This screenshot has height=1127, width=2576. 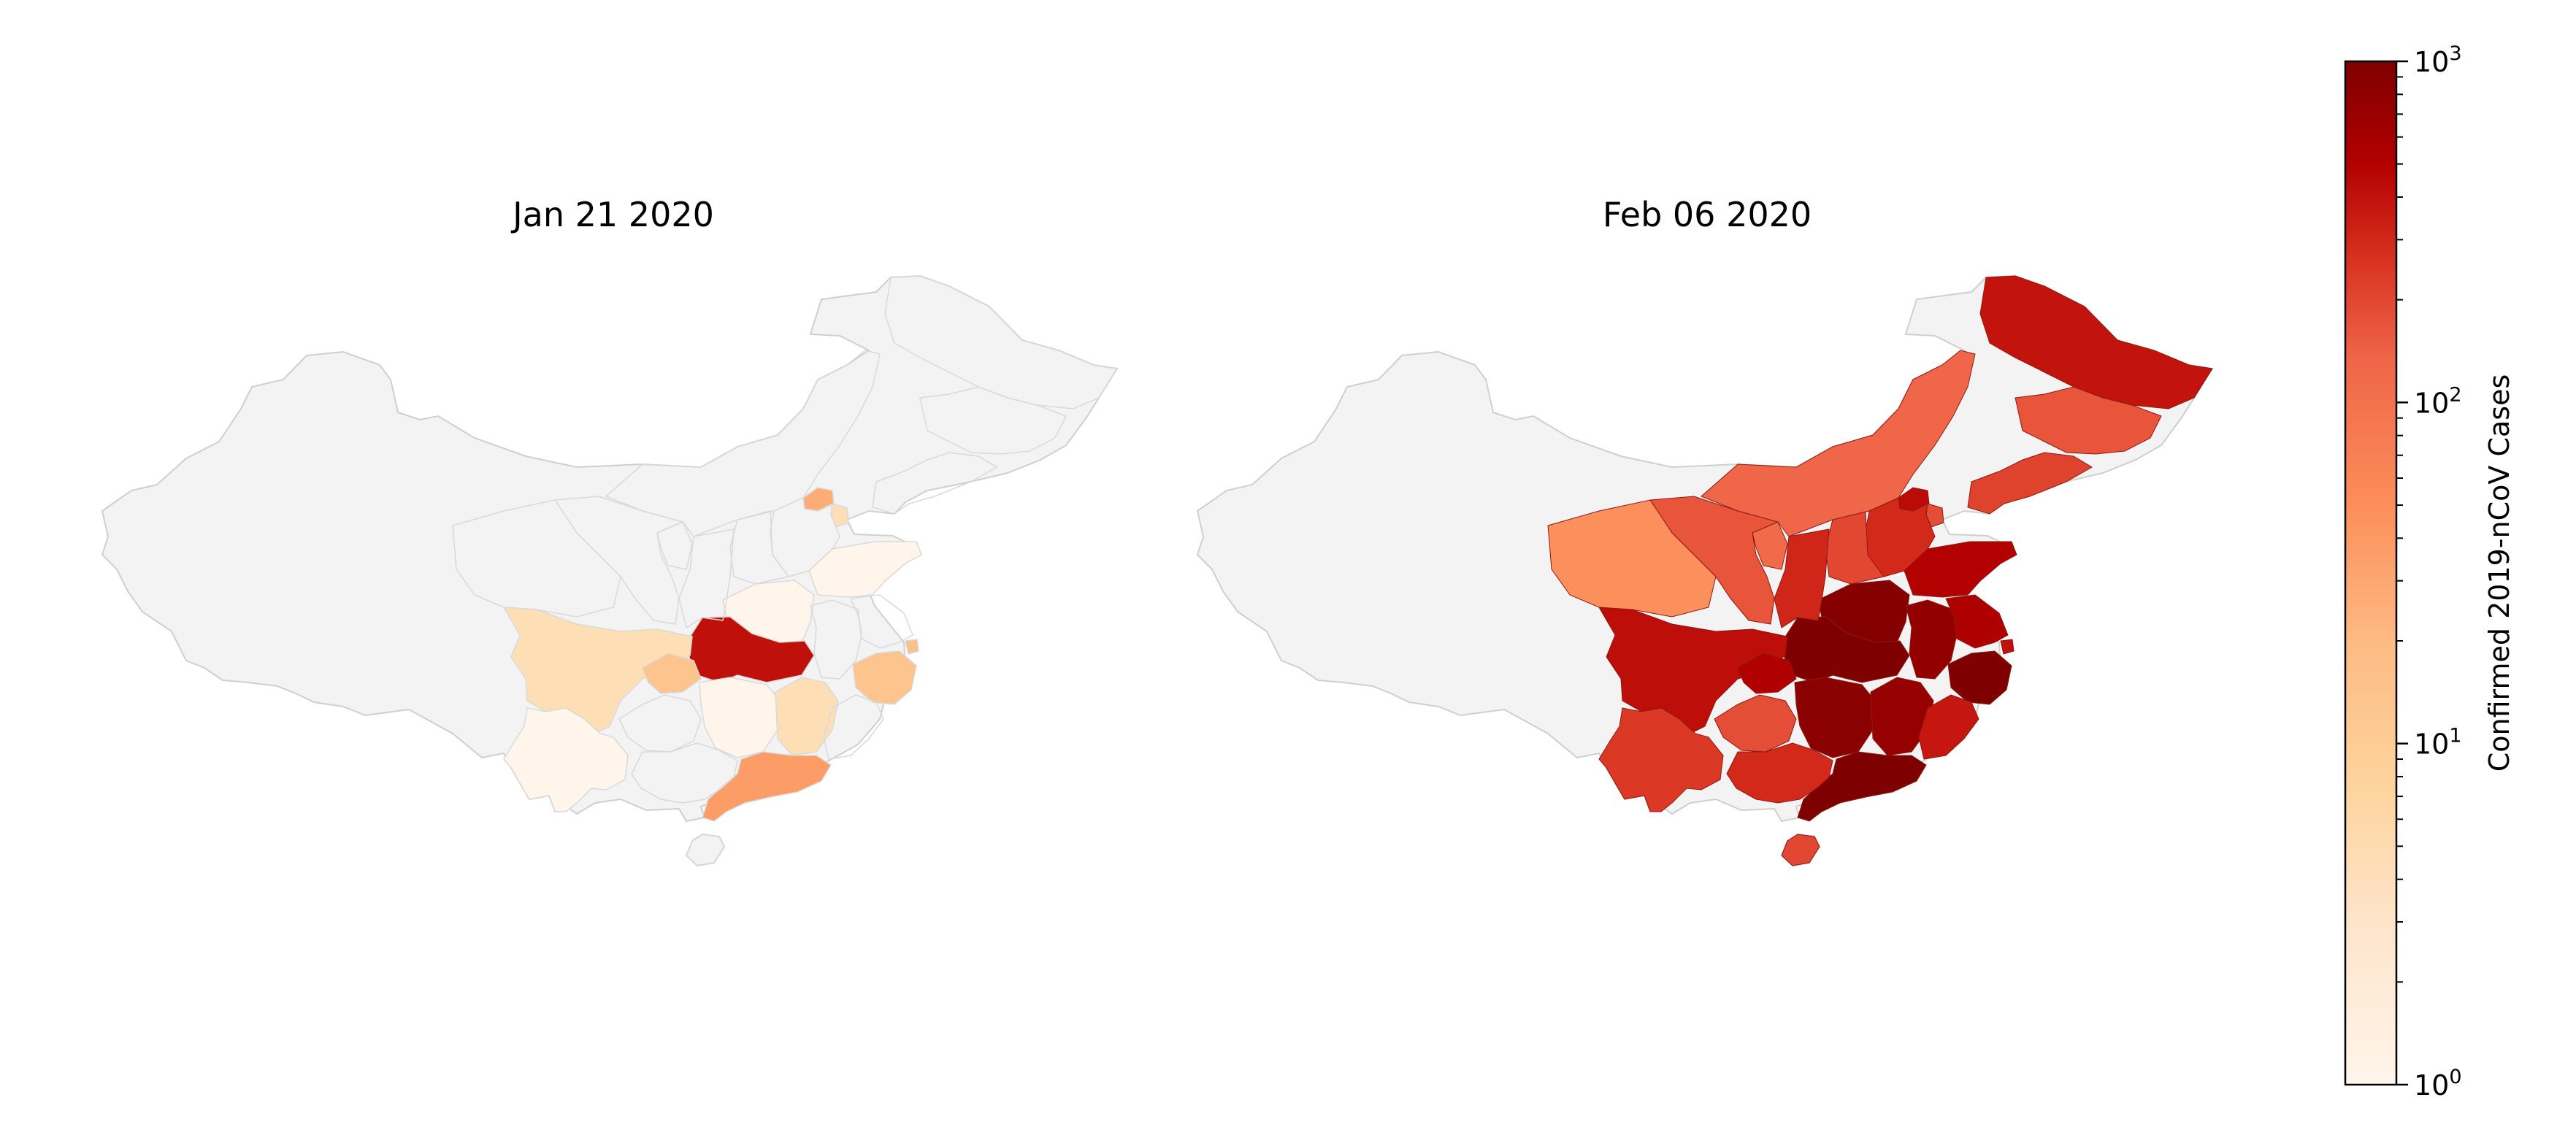 I want to click on colorbar-tick-label: 100, so click(x=2438, y=1083).